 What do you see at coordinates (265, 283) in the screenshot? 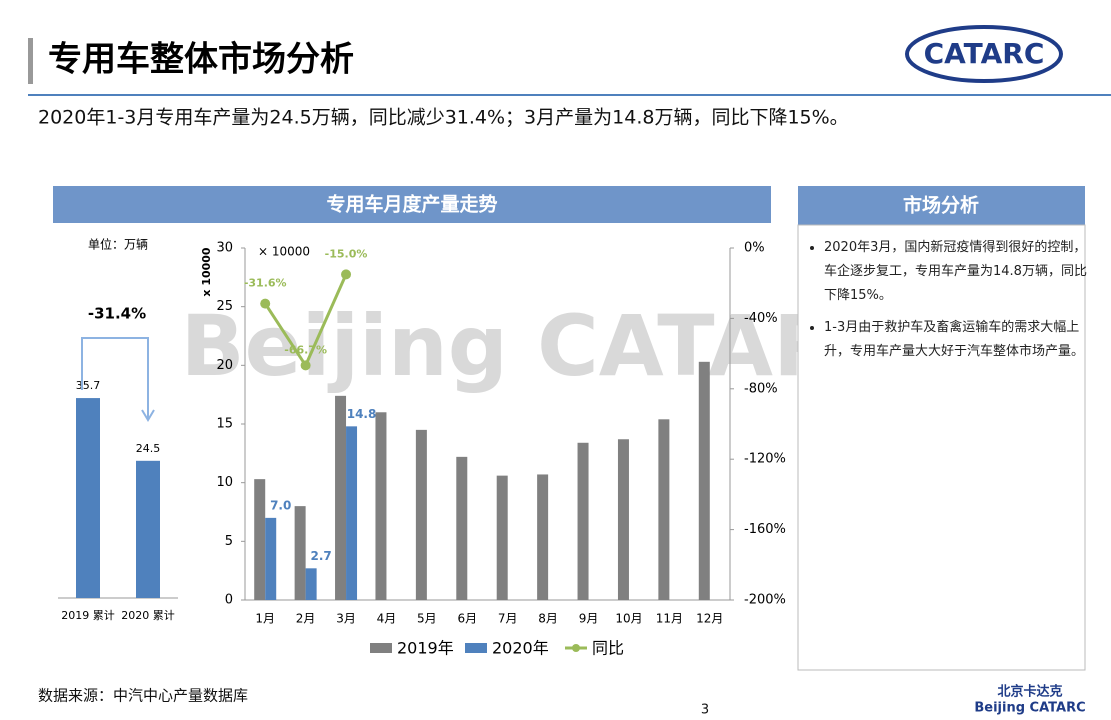
I see `value-label: -31.6%` at bounding box center [265, 283].